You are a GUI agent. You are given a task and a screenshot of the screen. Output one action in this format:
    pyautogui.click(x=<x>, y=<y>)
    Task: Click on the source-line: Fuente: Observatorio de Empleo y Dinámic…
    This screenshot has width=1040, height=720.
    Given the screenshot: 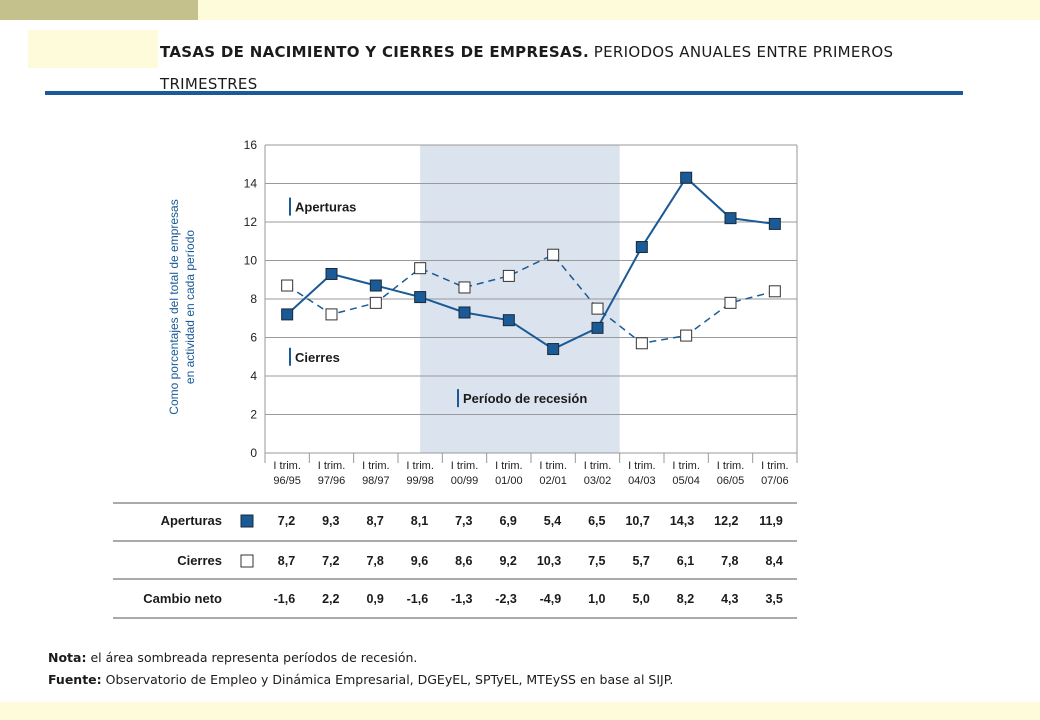 What is the action you would take?
    pyautogui.click(x=360, y=679)
    